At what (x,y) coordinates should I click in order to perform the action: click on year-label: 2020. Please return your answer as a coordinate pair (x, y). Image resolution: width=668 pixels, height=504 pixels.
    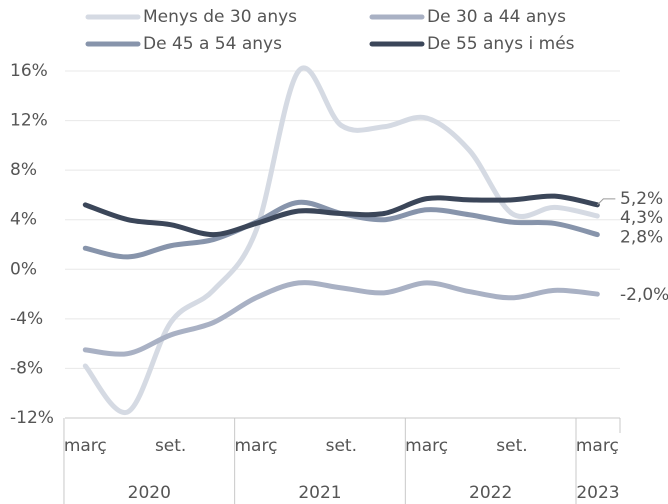
    Looking at the image, I should click on (149, 493).